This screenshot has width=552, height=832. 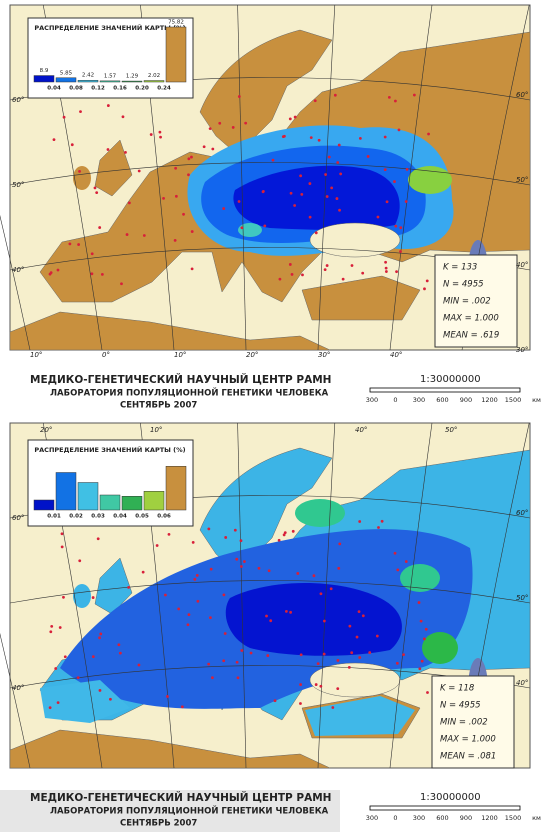 I want to click on stat: MIN = .002, so click(x=464, y=723).